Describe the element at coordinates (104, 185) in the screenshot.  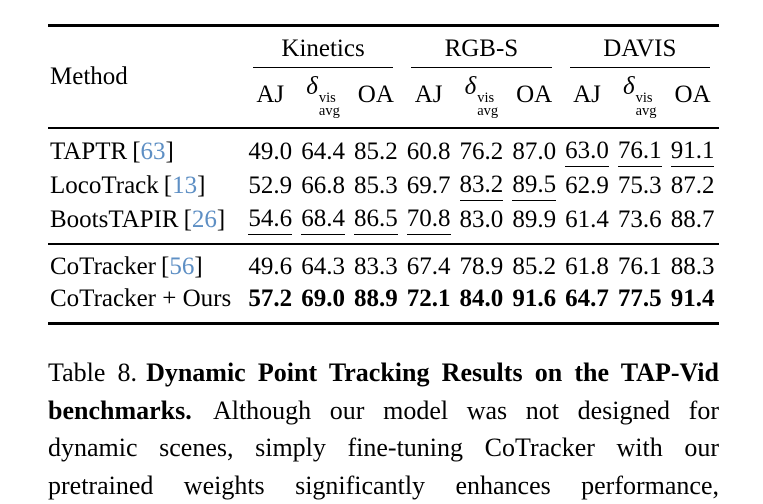
I see `method-name: LocoTrack` at that location.